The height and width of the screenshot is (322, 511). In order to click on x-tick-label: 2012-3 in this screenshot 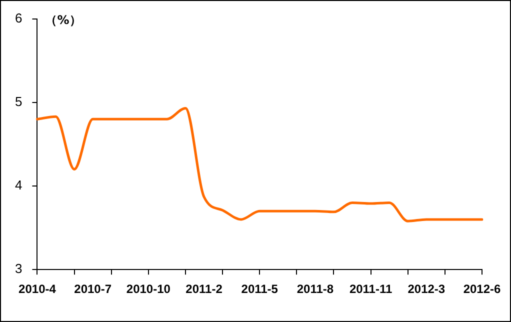, I will do `click(427, 289)`.